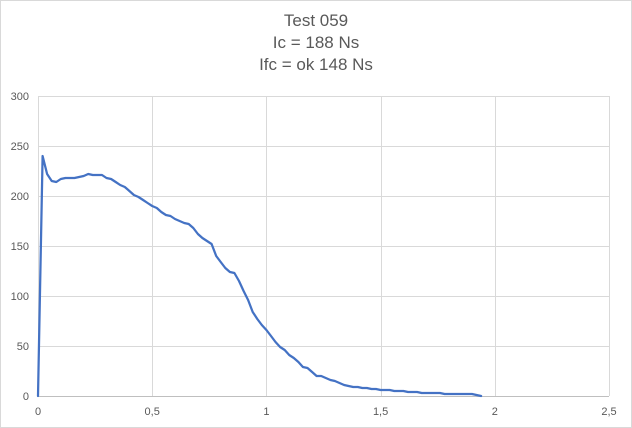 This screenshot has width=632, height=428. I want to click on x-tick-label: 1,5, so click(380, 412).